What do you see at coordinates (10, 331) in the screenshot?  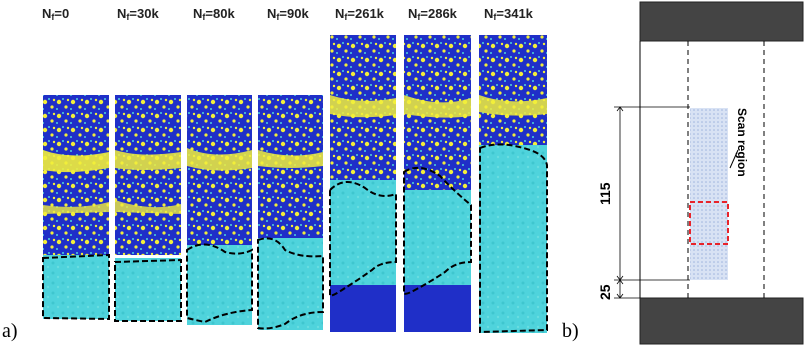 I see `panel-a-label: a)` at bounding box center [10, 331].